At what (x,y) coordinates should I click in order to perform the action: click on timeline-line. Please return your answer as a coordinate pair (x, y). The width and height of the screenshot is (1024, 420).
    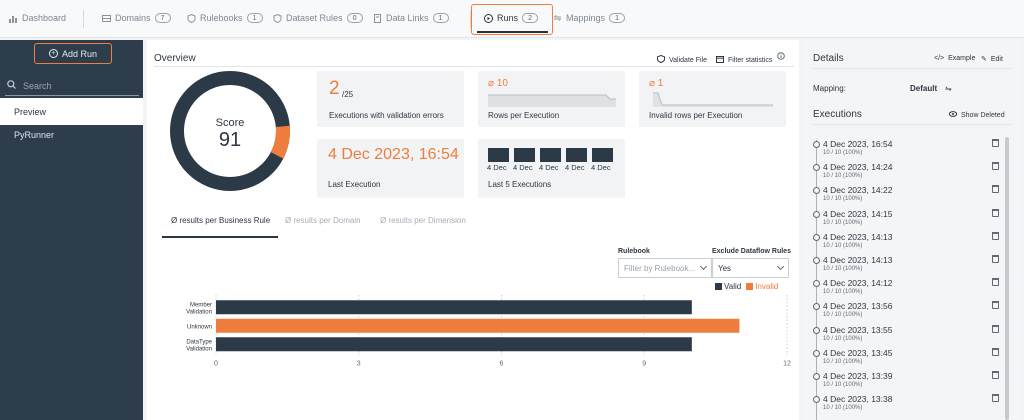
    Looking at the image, I should click on (816, 280).